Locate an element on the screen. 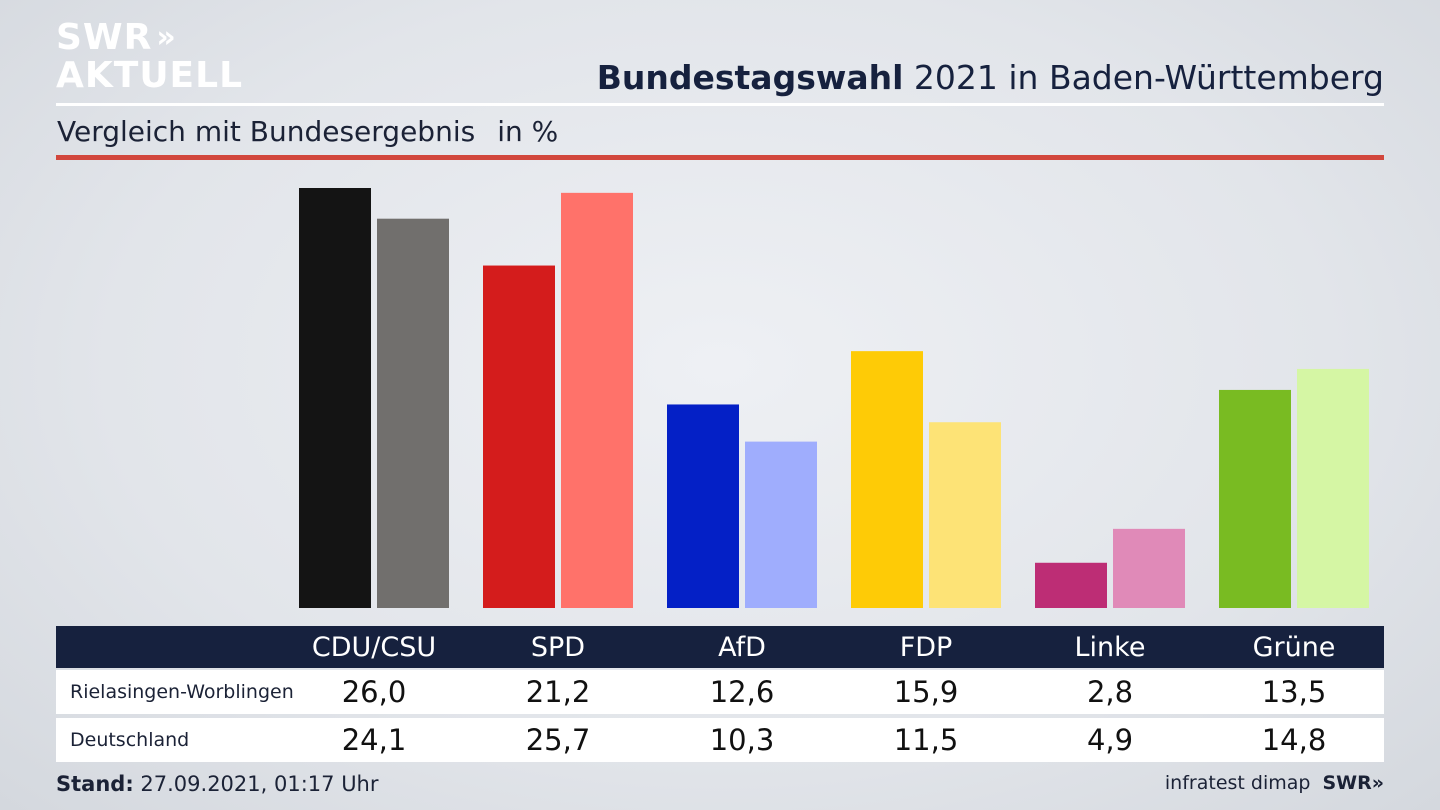 The width and height of the screenshot is (1440, 810). column-header-party: AfD is located at coordinates (742, 647).